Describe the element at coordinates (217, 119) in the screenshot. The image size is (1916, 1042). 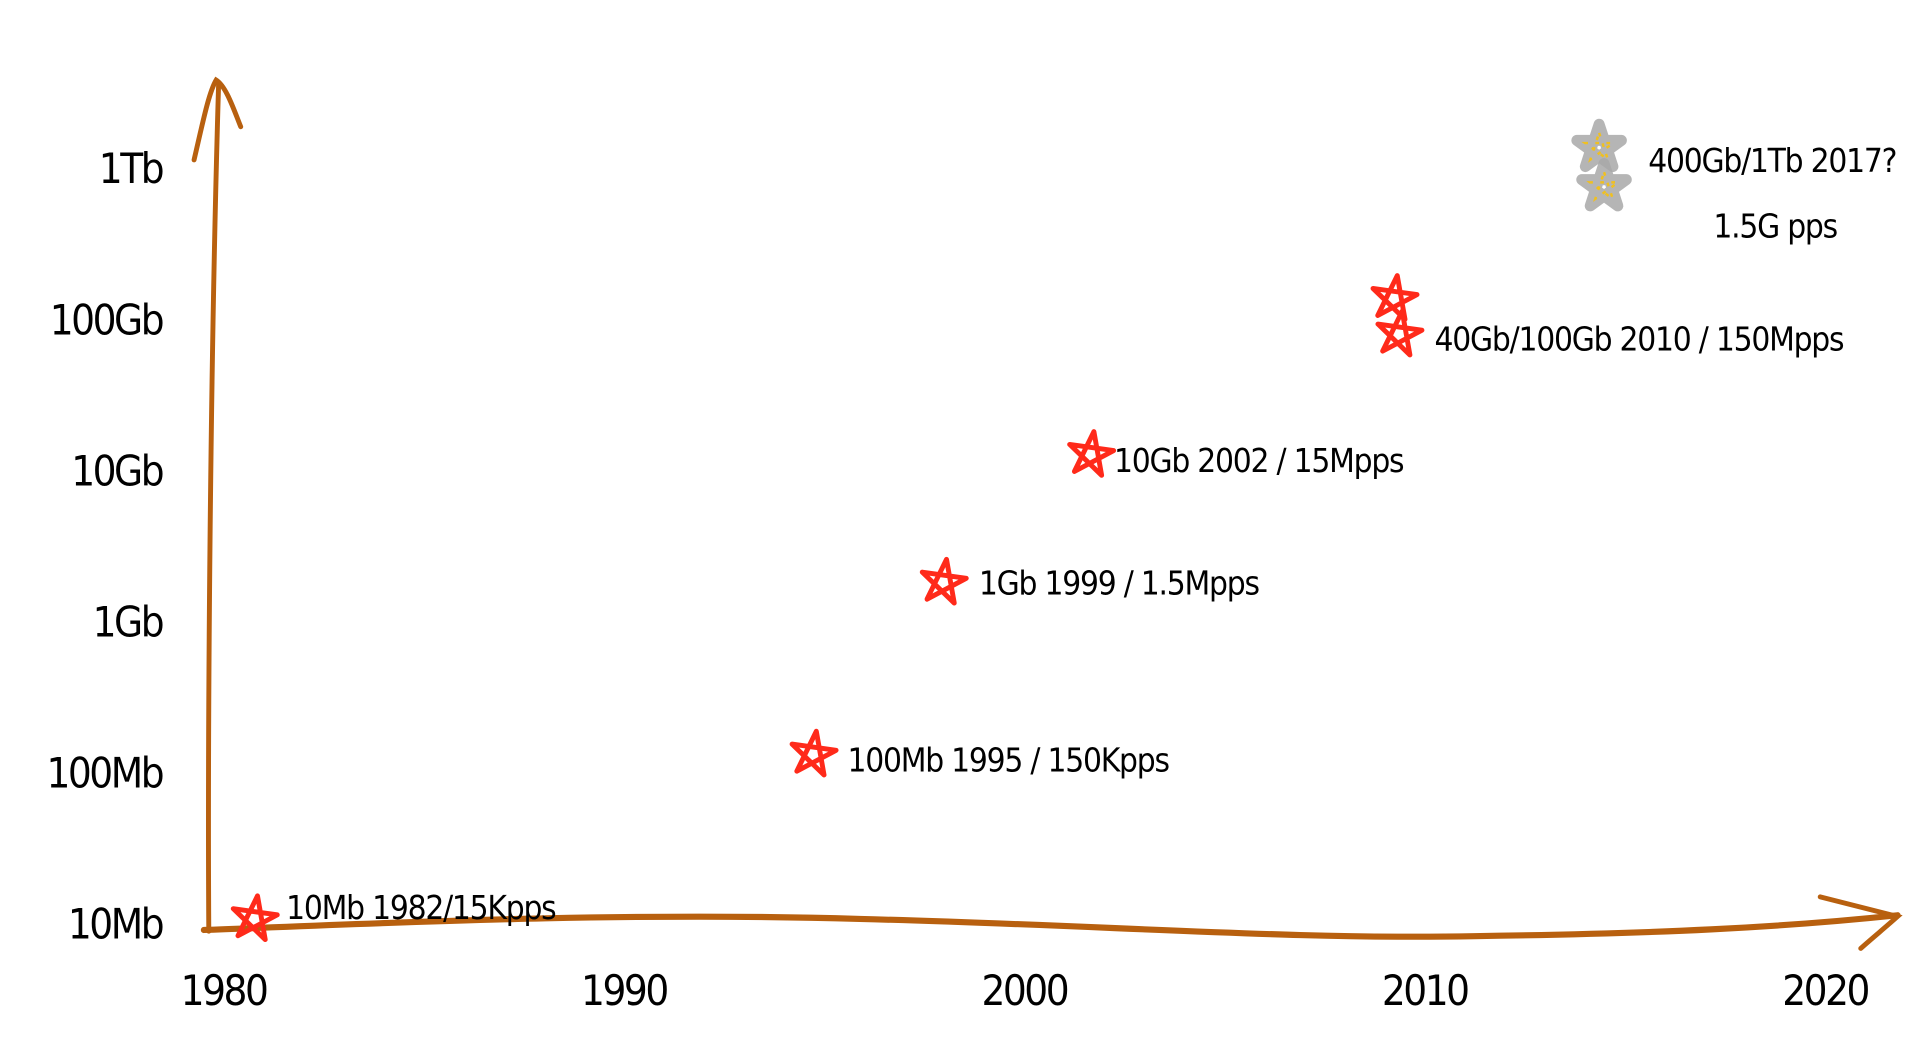
I see `y-axis-arrowhead` at that location.